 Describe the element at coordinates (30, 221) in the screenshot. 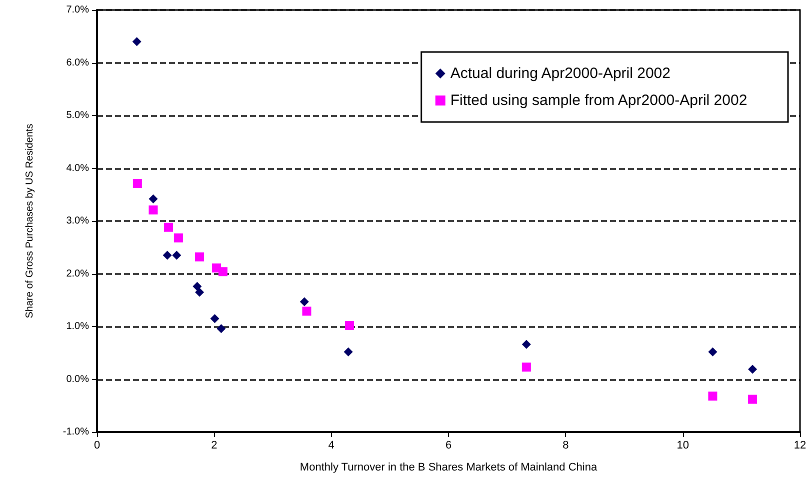

I see `y-axis-title: Share of Gross Purchases by US Residents` at that location.